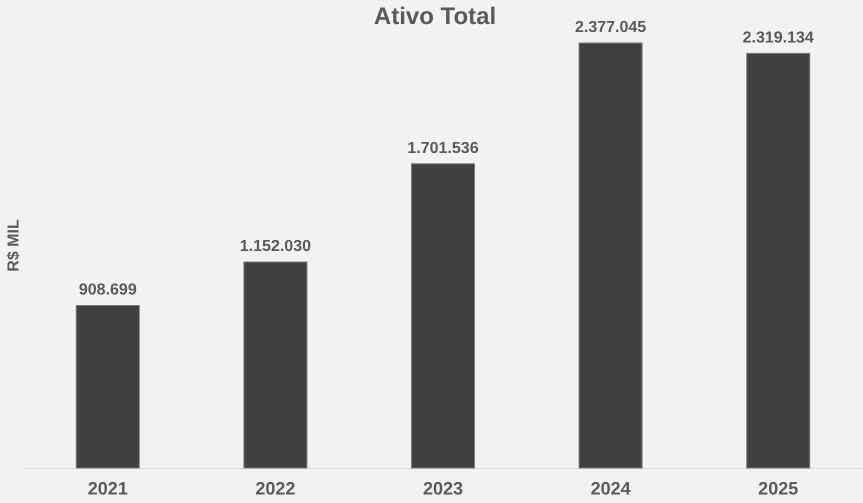 The height and width of the screenshot is (503, 863). What do you see at coordinates (443, 488) in the screenshot?
I see `x-tick-label: 2023` at bounding box center [443, 488].